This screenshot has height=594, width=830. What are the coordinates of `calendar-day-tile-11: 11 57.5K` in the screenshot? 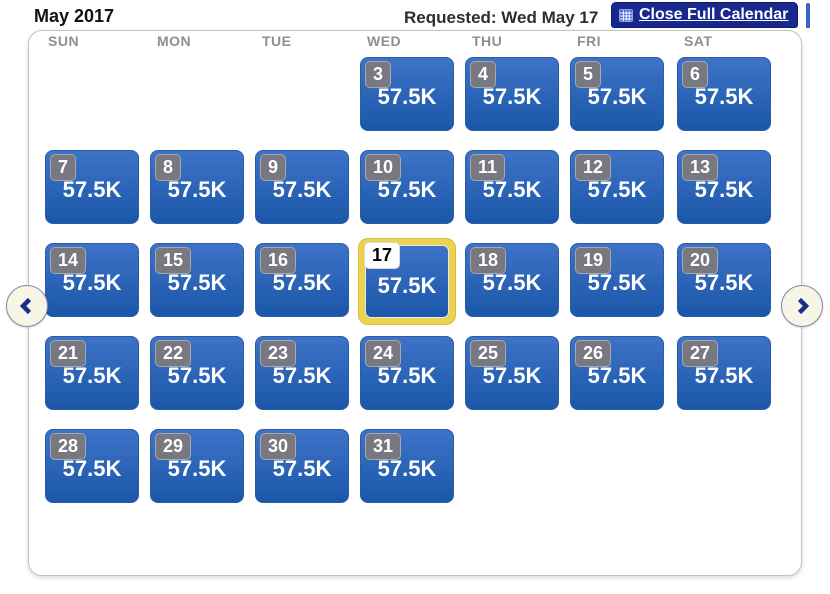 It's located at (512, 187).